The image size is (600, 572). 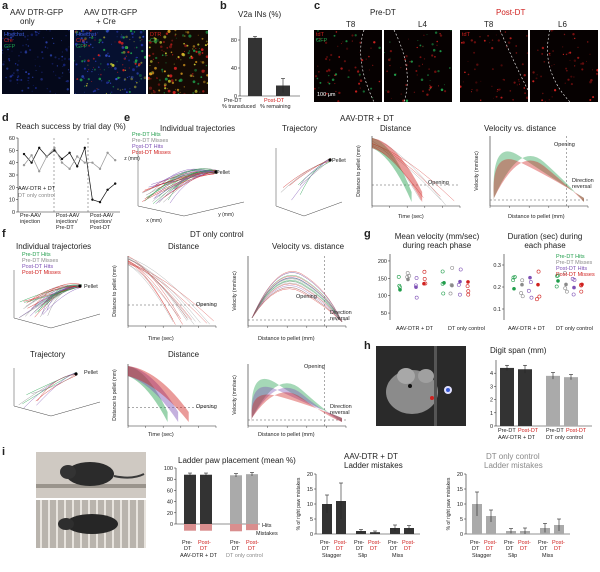 I want to click on y-axis-label: Velocity (mm/sec), so click(x=235, y=395).